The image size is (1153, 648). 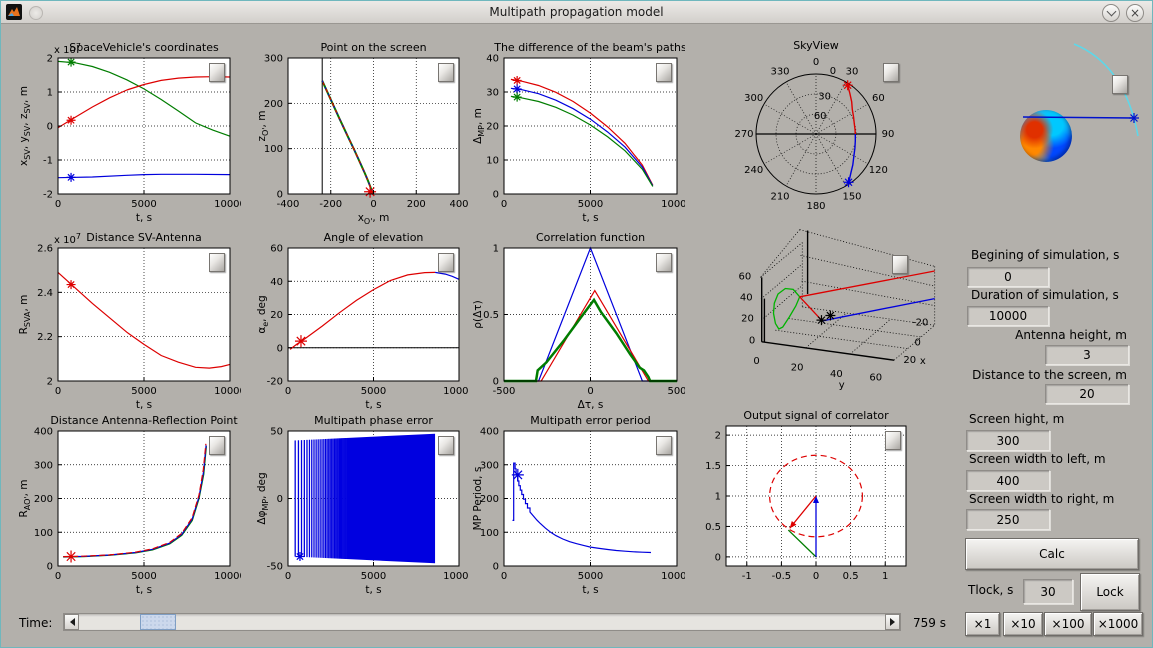 What do you see at coordinates (1017, 419) in the screenshot?
I see `field-label-screen-height: Screen hight, m` at bounding box center [1017, 419].